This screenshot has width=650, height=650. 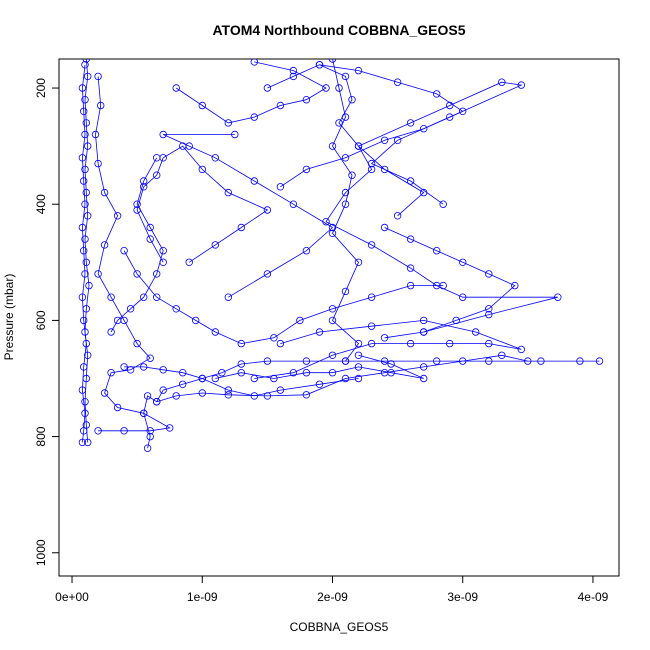 I want to click on x-axis: 0e+00 1e-09 2e-09 3e-09 4e-09, so click(x=332, y=590).